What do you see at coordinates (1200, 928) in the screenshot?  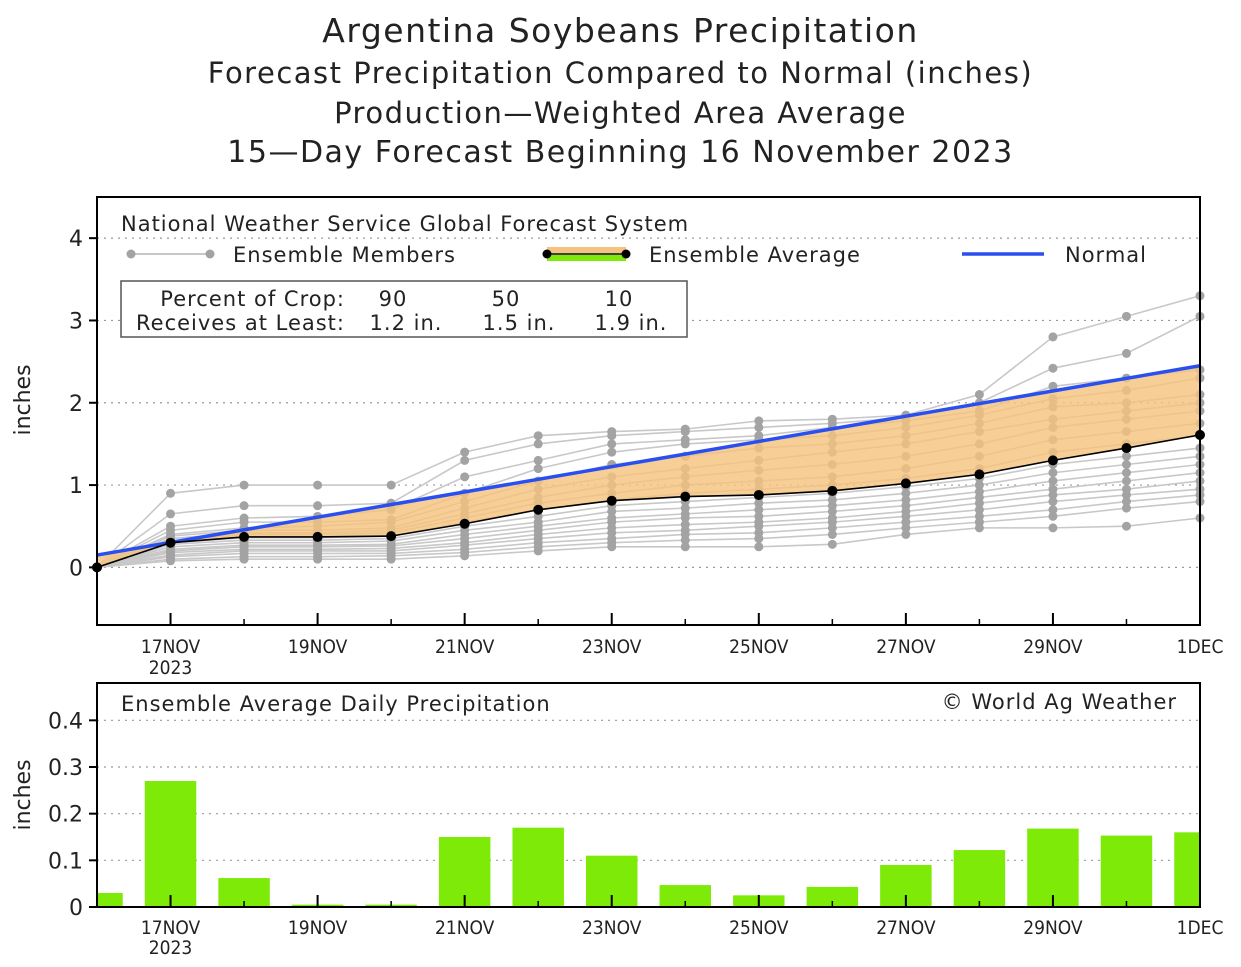 I see `bottom-x-tick-label: 1DEC` at bounding box center [1200, 928].